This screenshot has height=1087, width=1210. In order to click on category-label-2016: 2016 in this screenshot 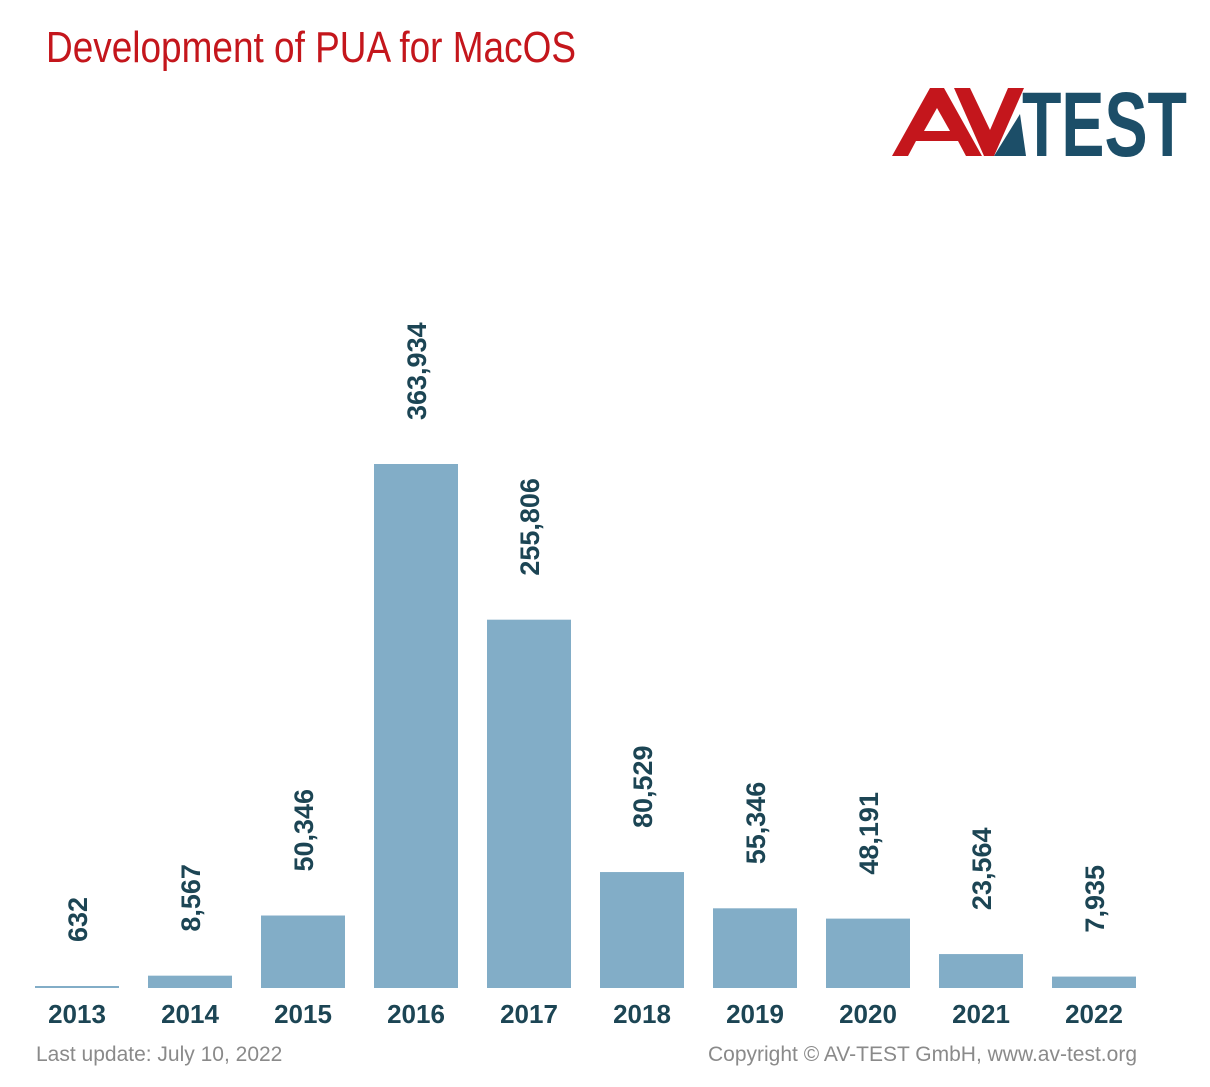, I will do `click(416, 1014)`.